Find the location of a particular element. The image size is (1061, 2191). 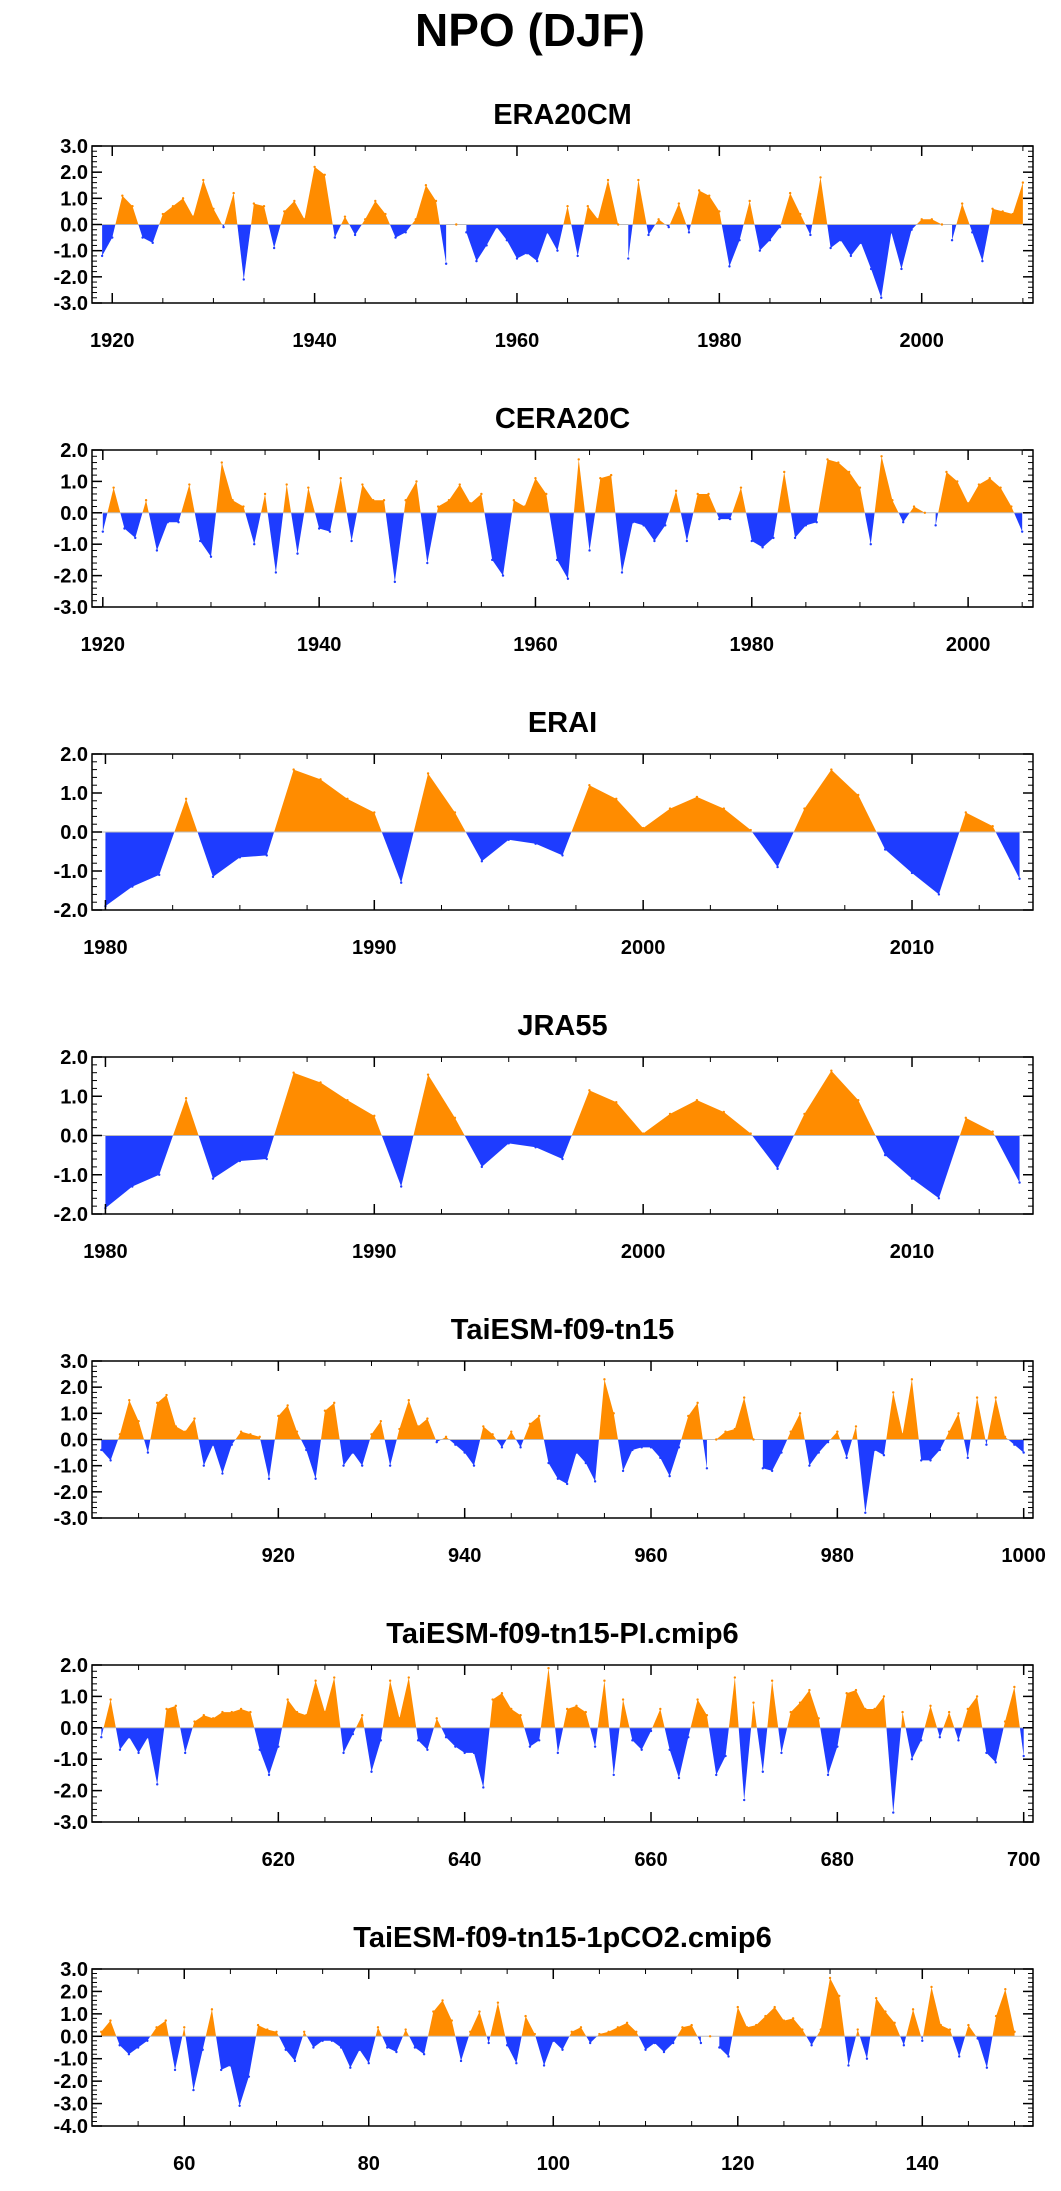

x-tick-label: 1940 is located at coordinates (314, 341).